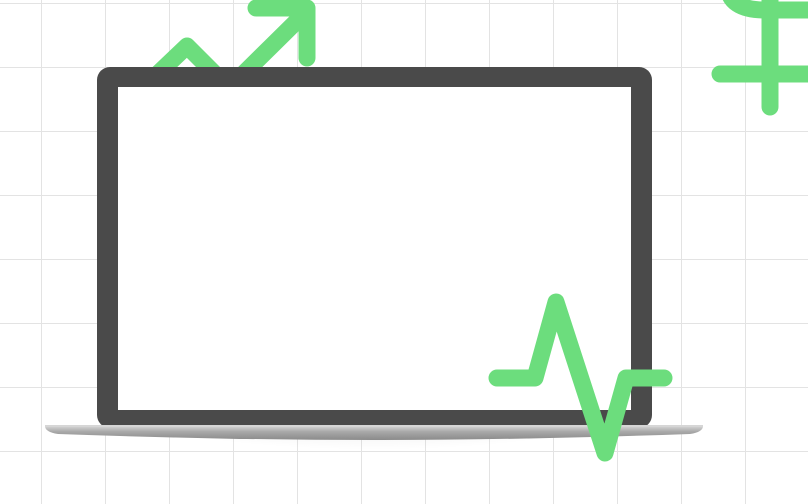  Describe the element at coordinates (374, 433) in the screenshot. I see `laptop-base` at that location.